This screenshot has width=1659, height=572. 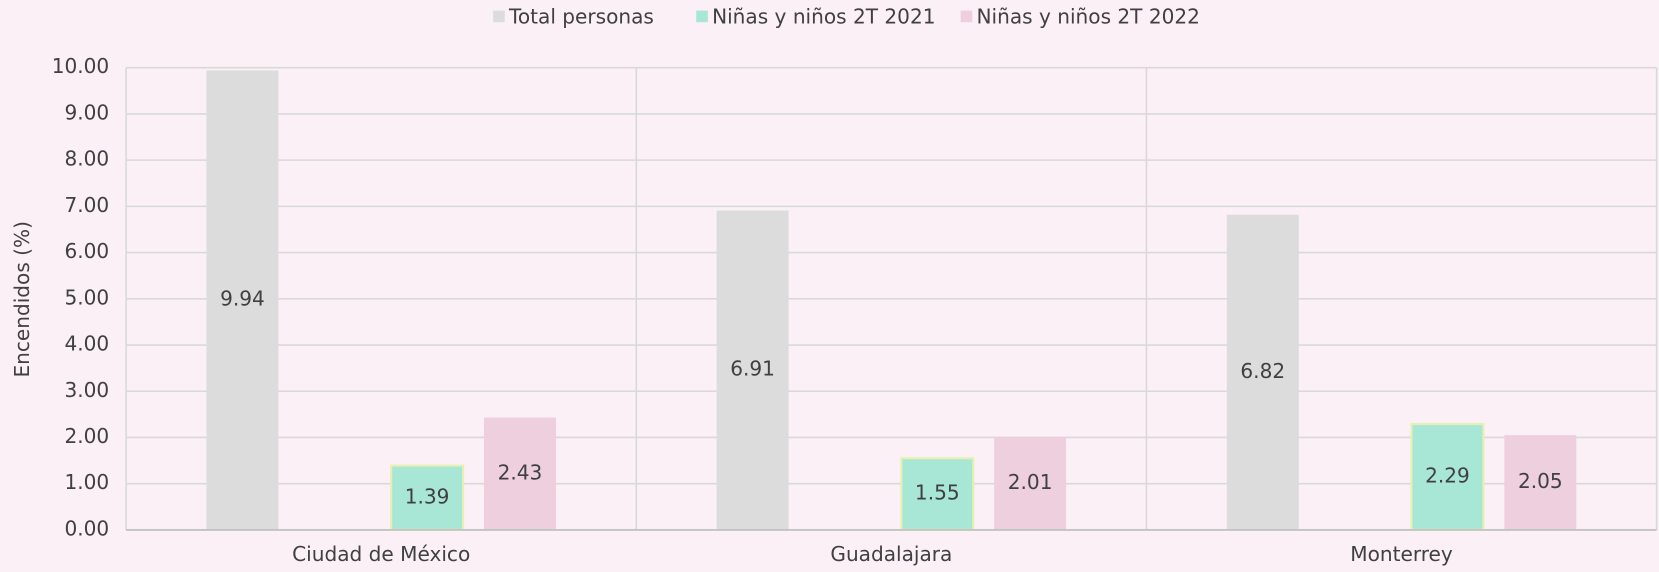 I want to click on data-label: 6.91, so click(x=752, y=369).